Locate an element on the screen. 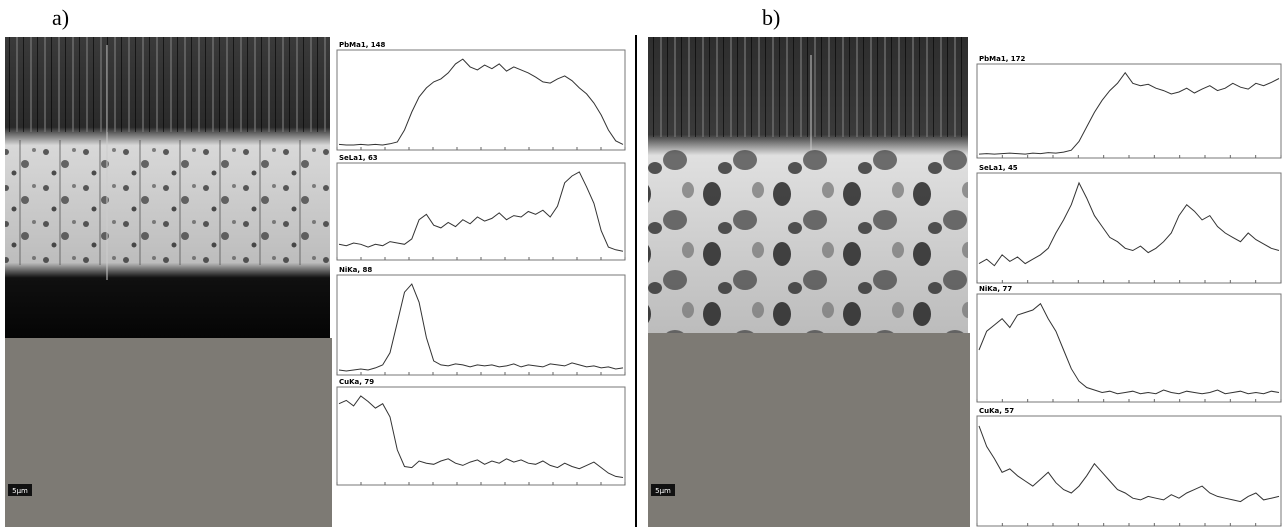  plot-label: PbMa1, 172 is located at coordinates (1002, 59).